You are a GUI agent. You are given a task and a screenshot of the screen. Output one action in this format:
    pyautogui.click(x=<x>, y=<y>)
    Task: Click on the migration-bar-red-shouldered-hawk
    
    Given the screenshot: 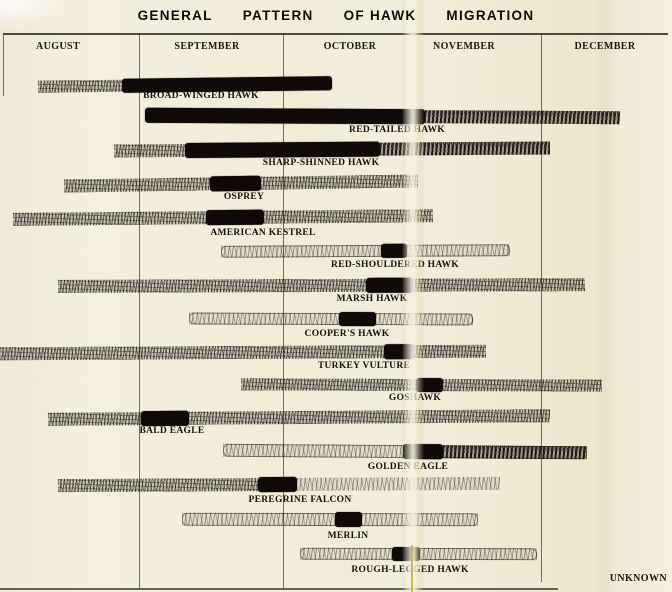 What is the action you would take?
    pyautogui.click(x=365, y=250)
    